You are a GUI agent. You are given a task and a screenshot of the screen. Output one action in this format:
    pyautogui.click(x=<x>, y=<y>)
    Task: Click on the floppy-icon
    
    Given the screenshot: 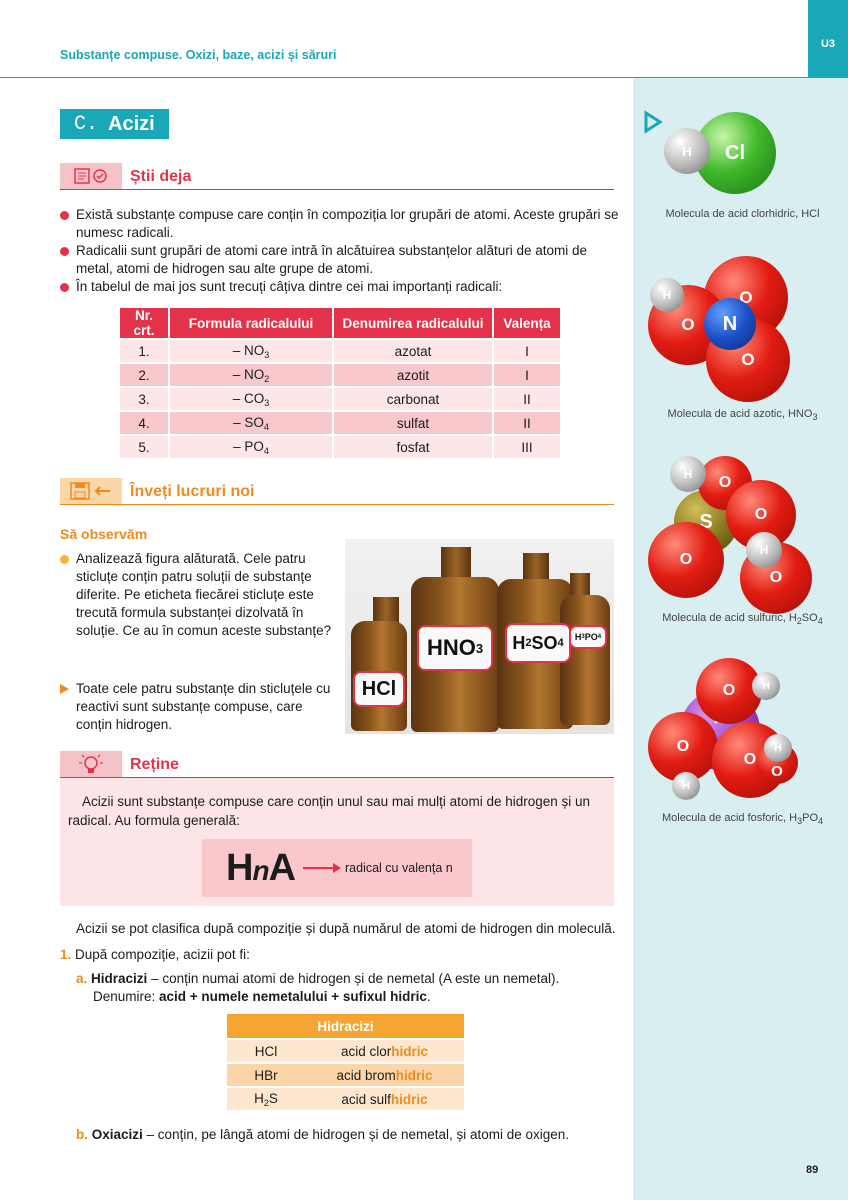 What is the action you would take?
    pyautogui.click(x=91, y=491)
    